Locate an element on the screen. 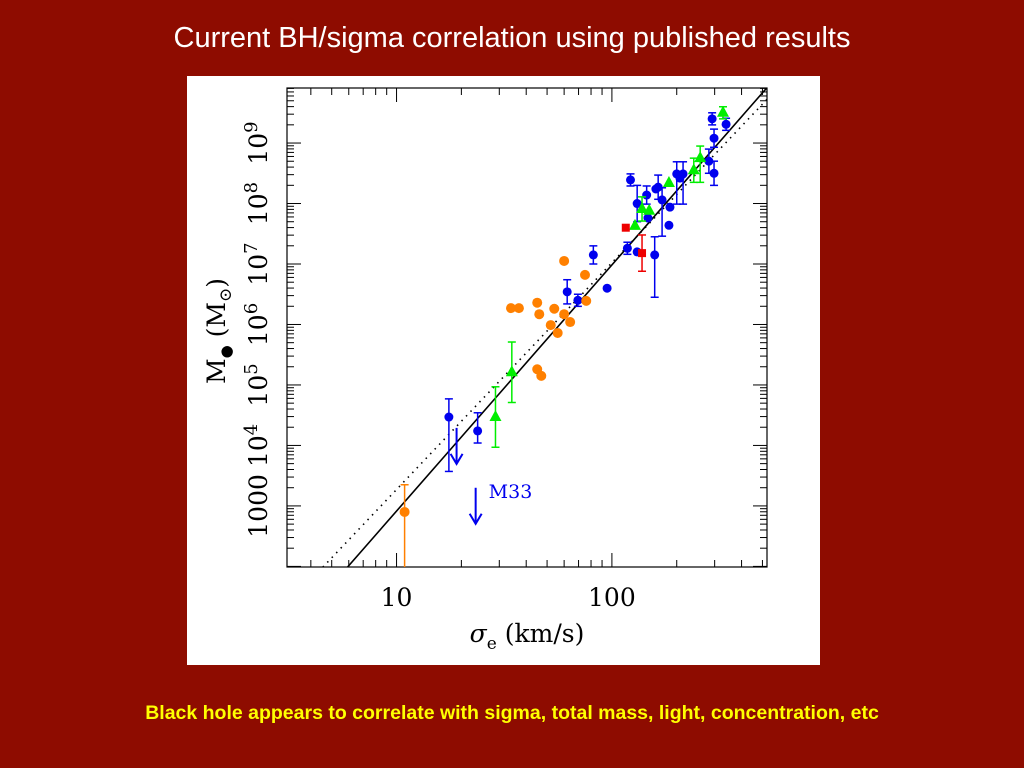 This screenshot has width=1024, height=768. x-axis-label: σe (km/s) is located at coordinates (527, 636).